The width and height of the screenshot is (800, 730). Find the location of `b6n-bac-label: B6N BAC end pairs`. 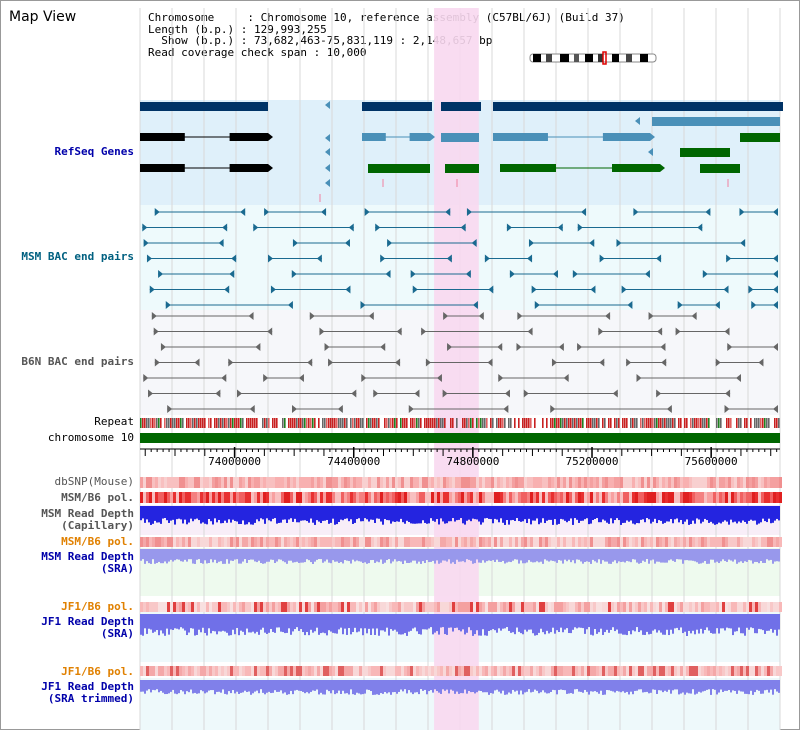

b6n-bac-label: B6N BAC end pairs is located at coordinates (77, 361).